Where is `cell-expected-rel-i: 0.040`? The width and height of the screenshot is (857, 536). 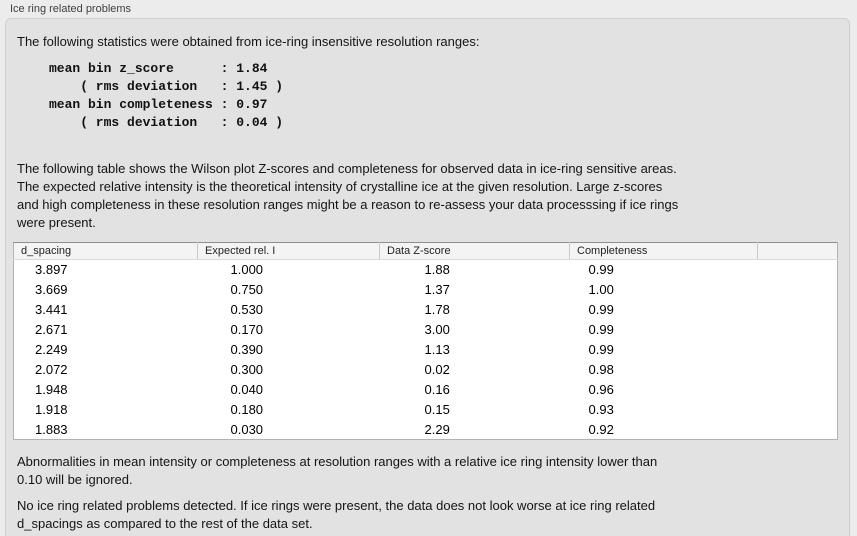
cell-expected-rel-i: 0.040 is located at coordinates (247, 389).